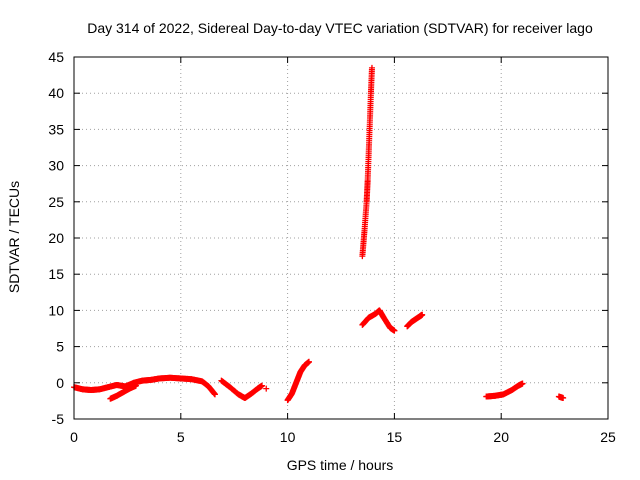 This screenshot has width=640, height=480. Describe the element at coordinates (14, 237) in the screenshot. I see `y-axis-label: SDTVAR / TECUs` at that location.